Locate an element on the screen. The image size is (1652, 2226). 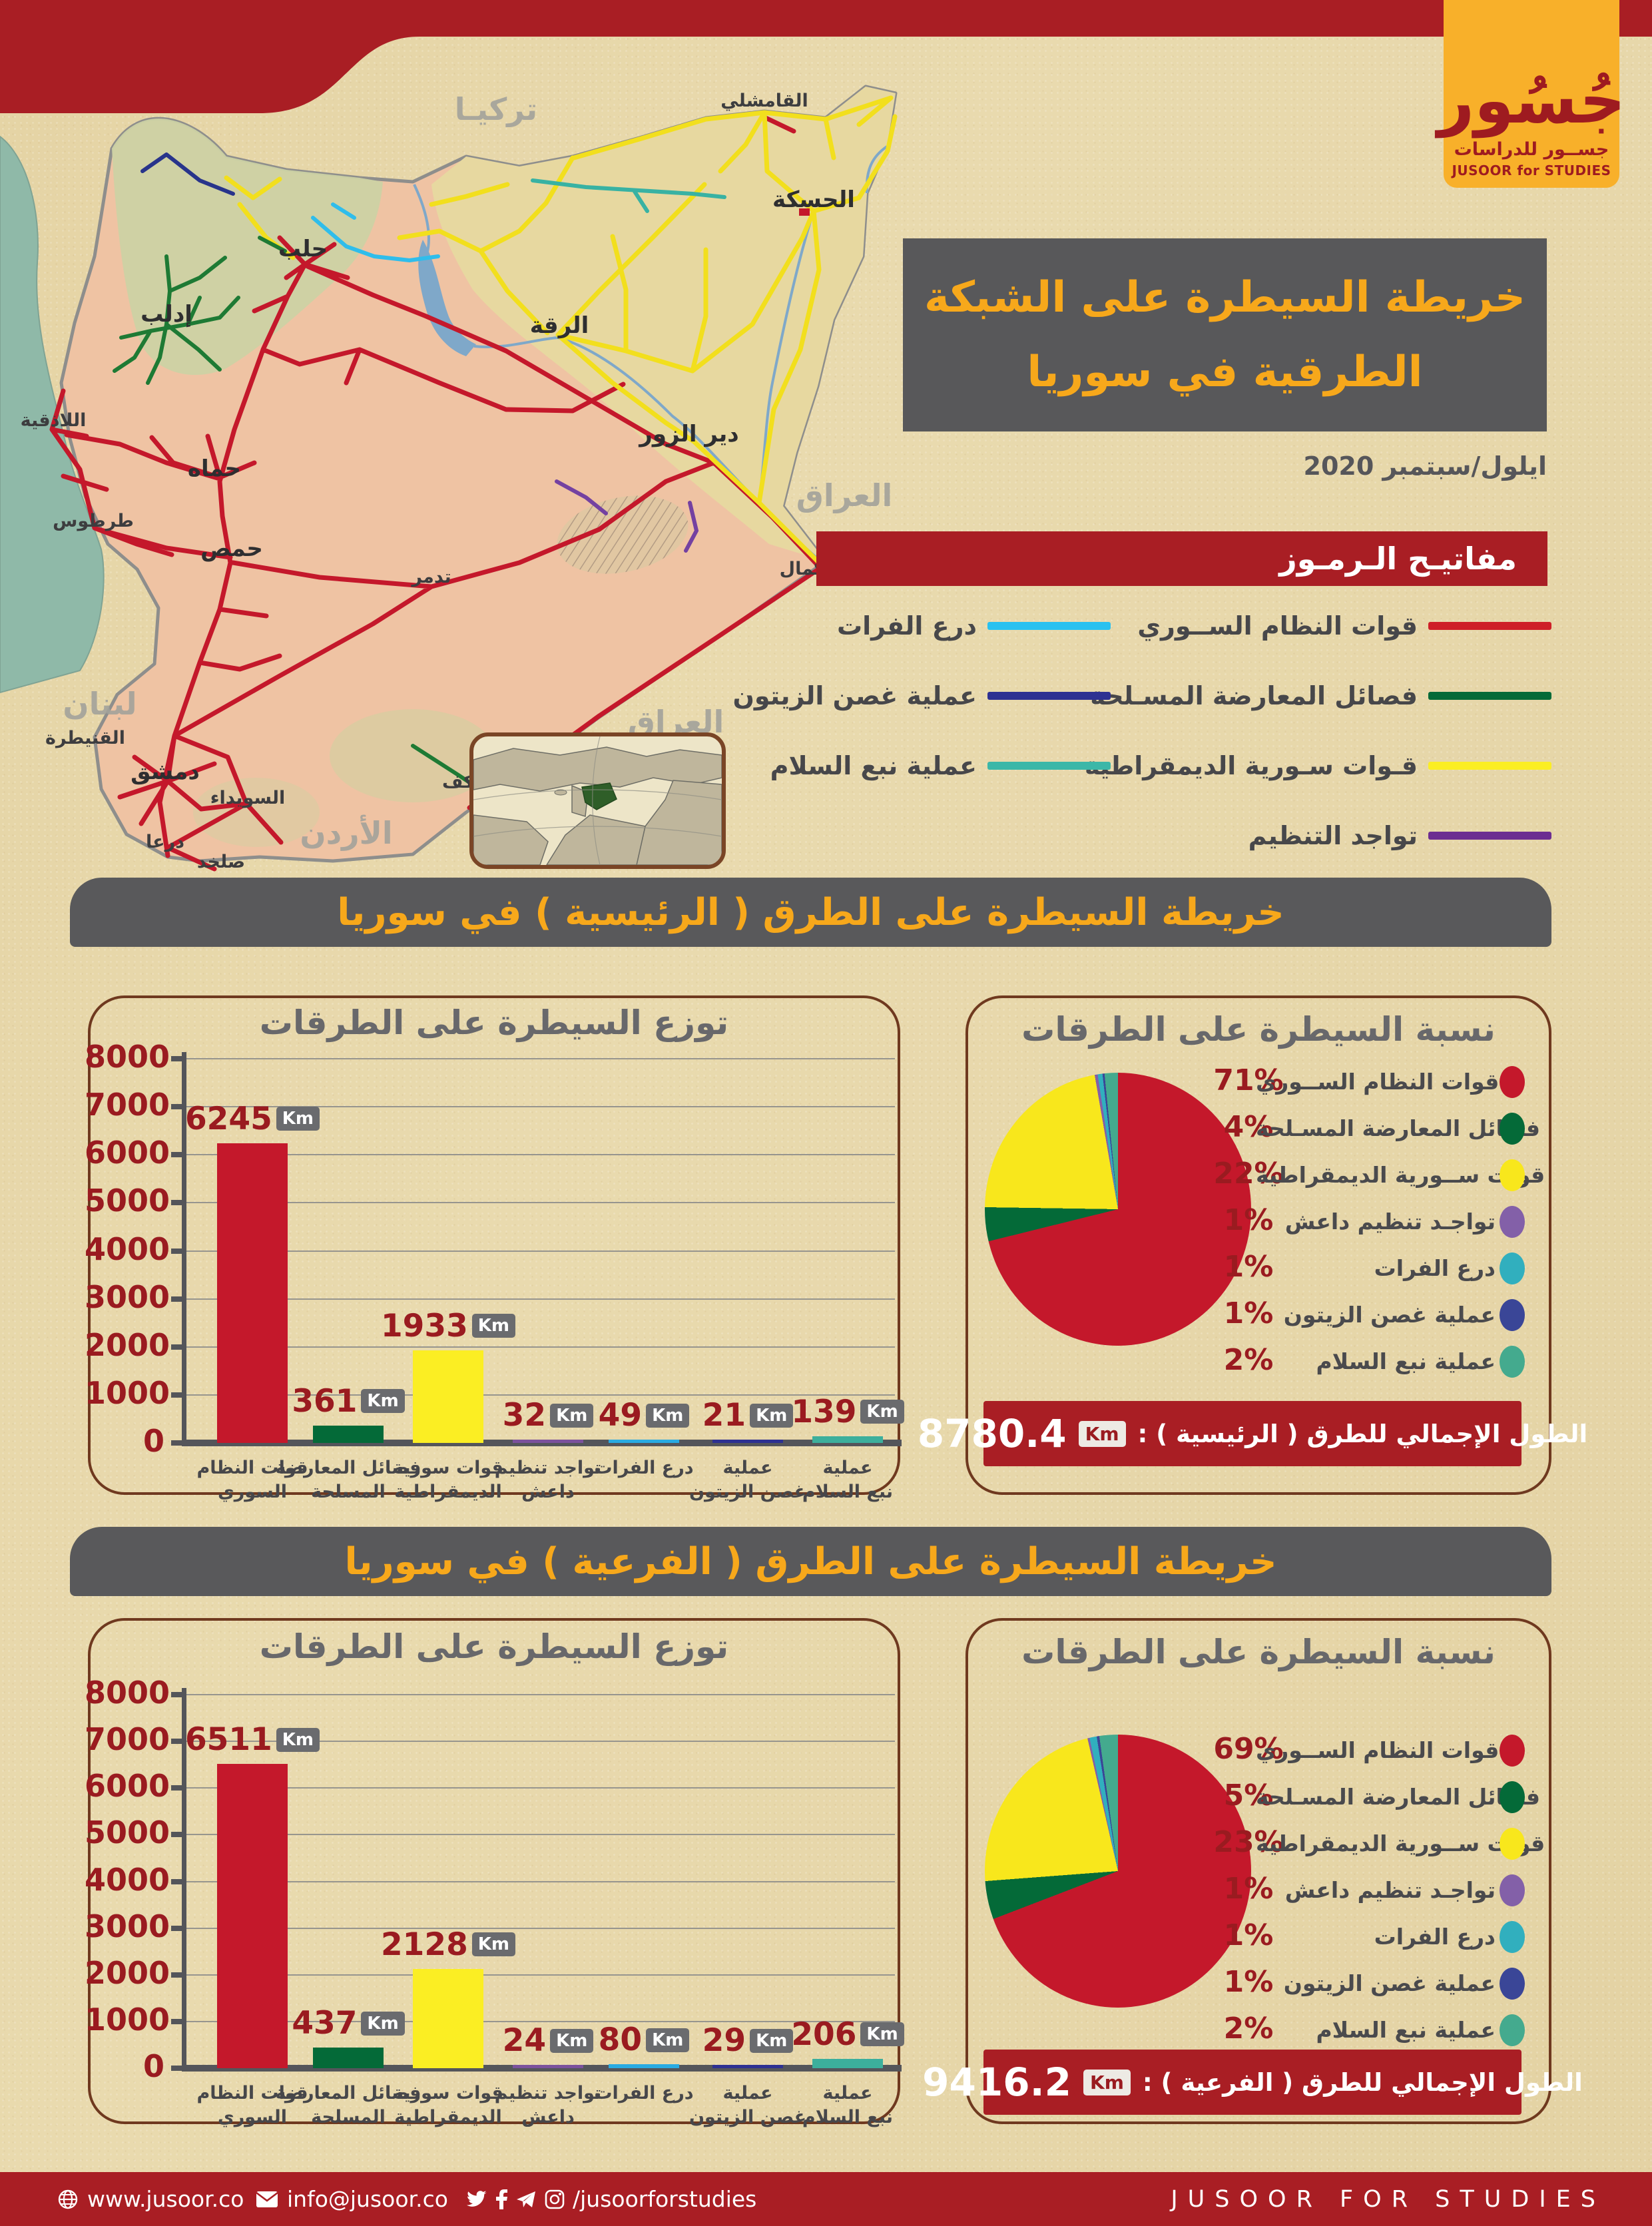
pie-legend-row-0: 71% قوات النظام الســوري is located at coordinates (1258, 1082).